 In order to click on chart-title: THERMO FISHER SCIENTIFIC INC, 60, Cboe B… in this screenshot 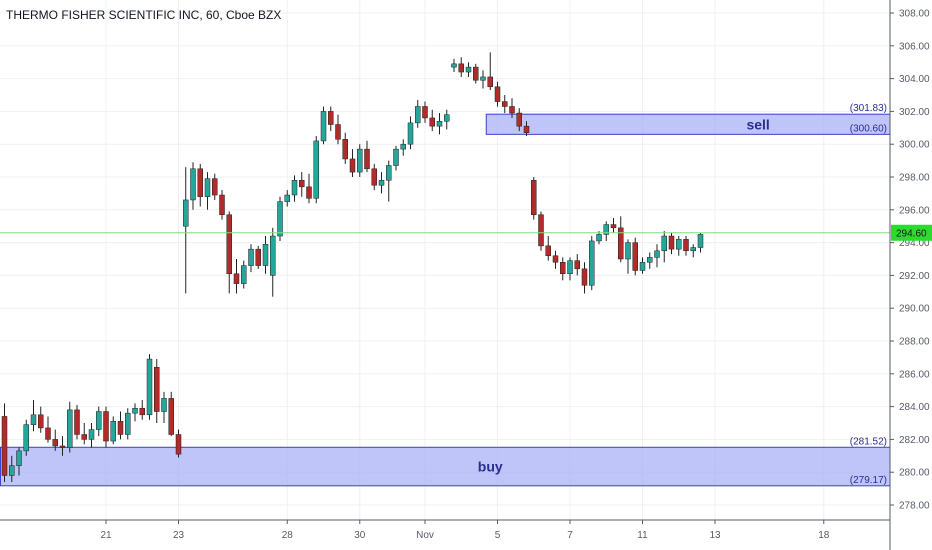, I will do `click(144, 15)`.